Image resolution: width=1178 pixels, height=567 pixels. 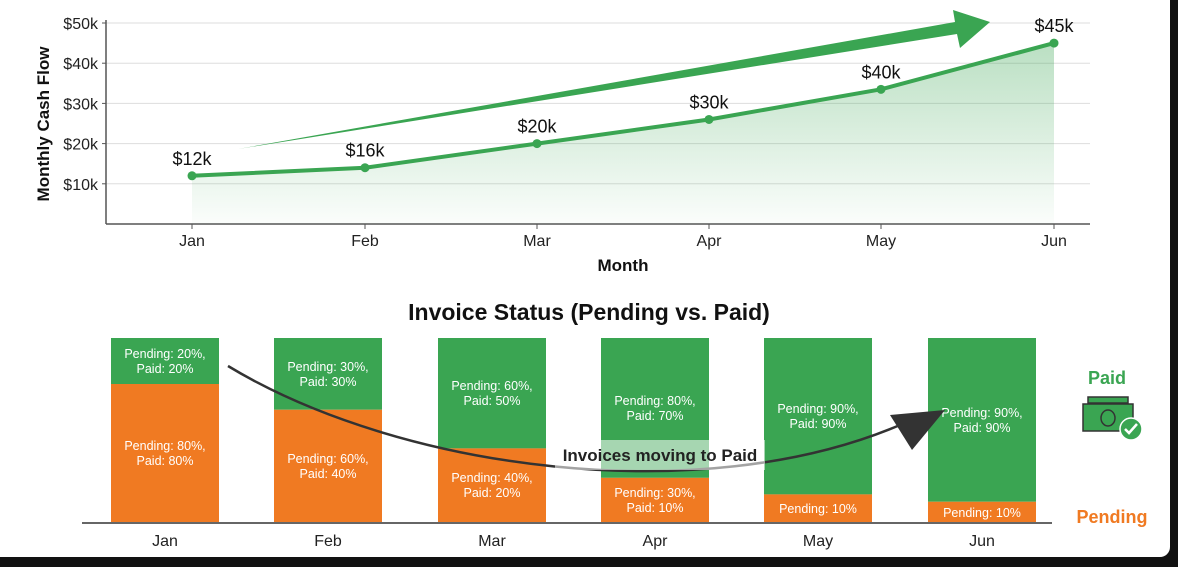 What do you see at coordinates (81, 145) in the screenshot?
I see `y-tick-label: $20k` at bounding box center [81, 145].